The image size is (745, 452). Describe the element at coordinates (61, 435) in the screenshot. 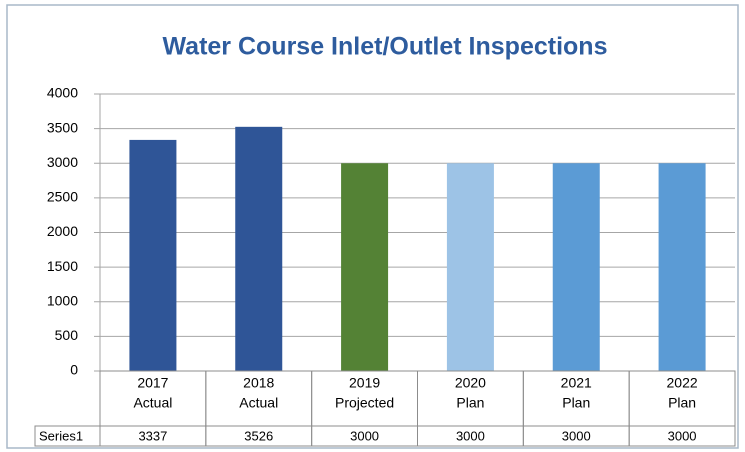

I see `series-label: Series1` at that location.